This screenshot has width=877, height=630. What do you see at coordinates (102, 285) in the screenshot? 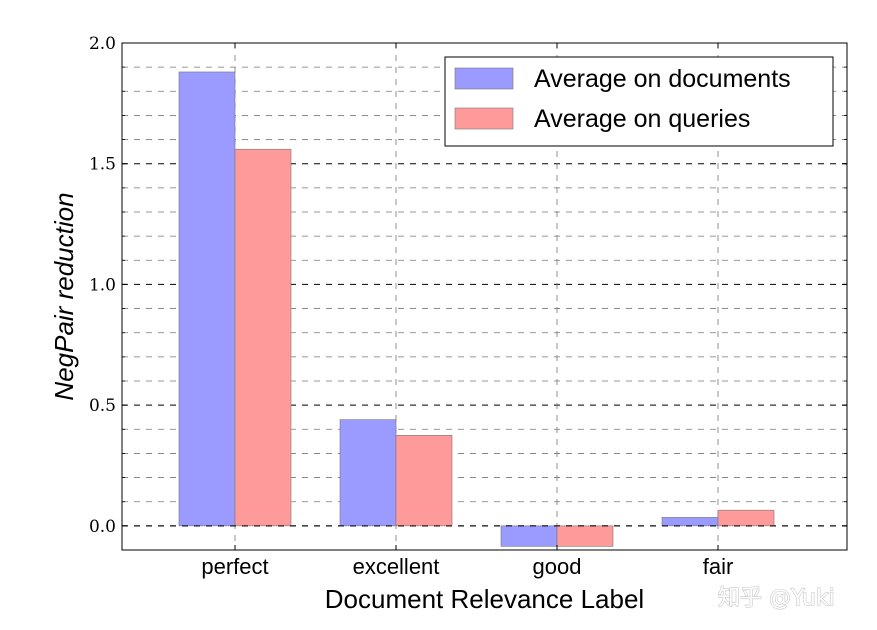
I see `y-tick-label: 1.0` at bounding box center [102, 285].